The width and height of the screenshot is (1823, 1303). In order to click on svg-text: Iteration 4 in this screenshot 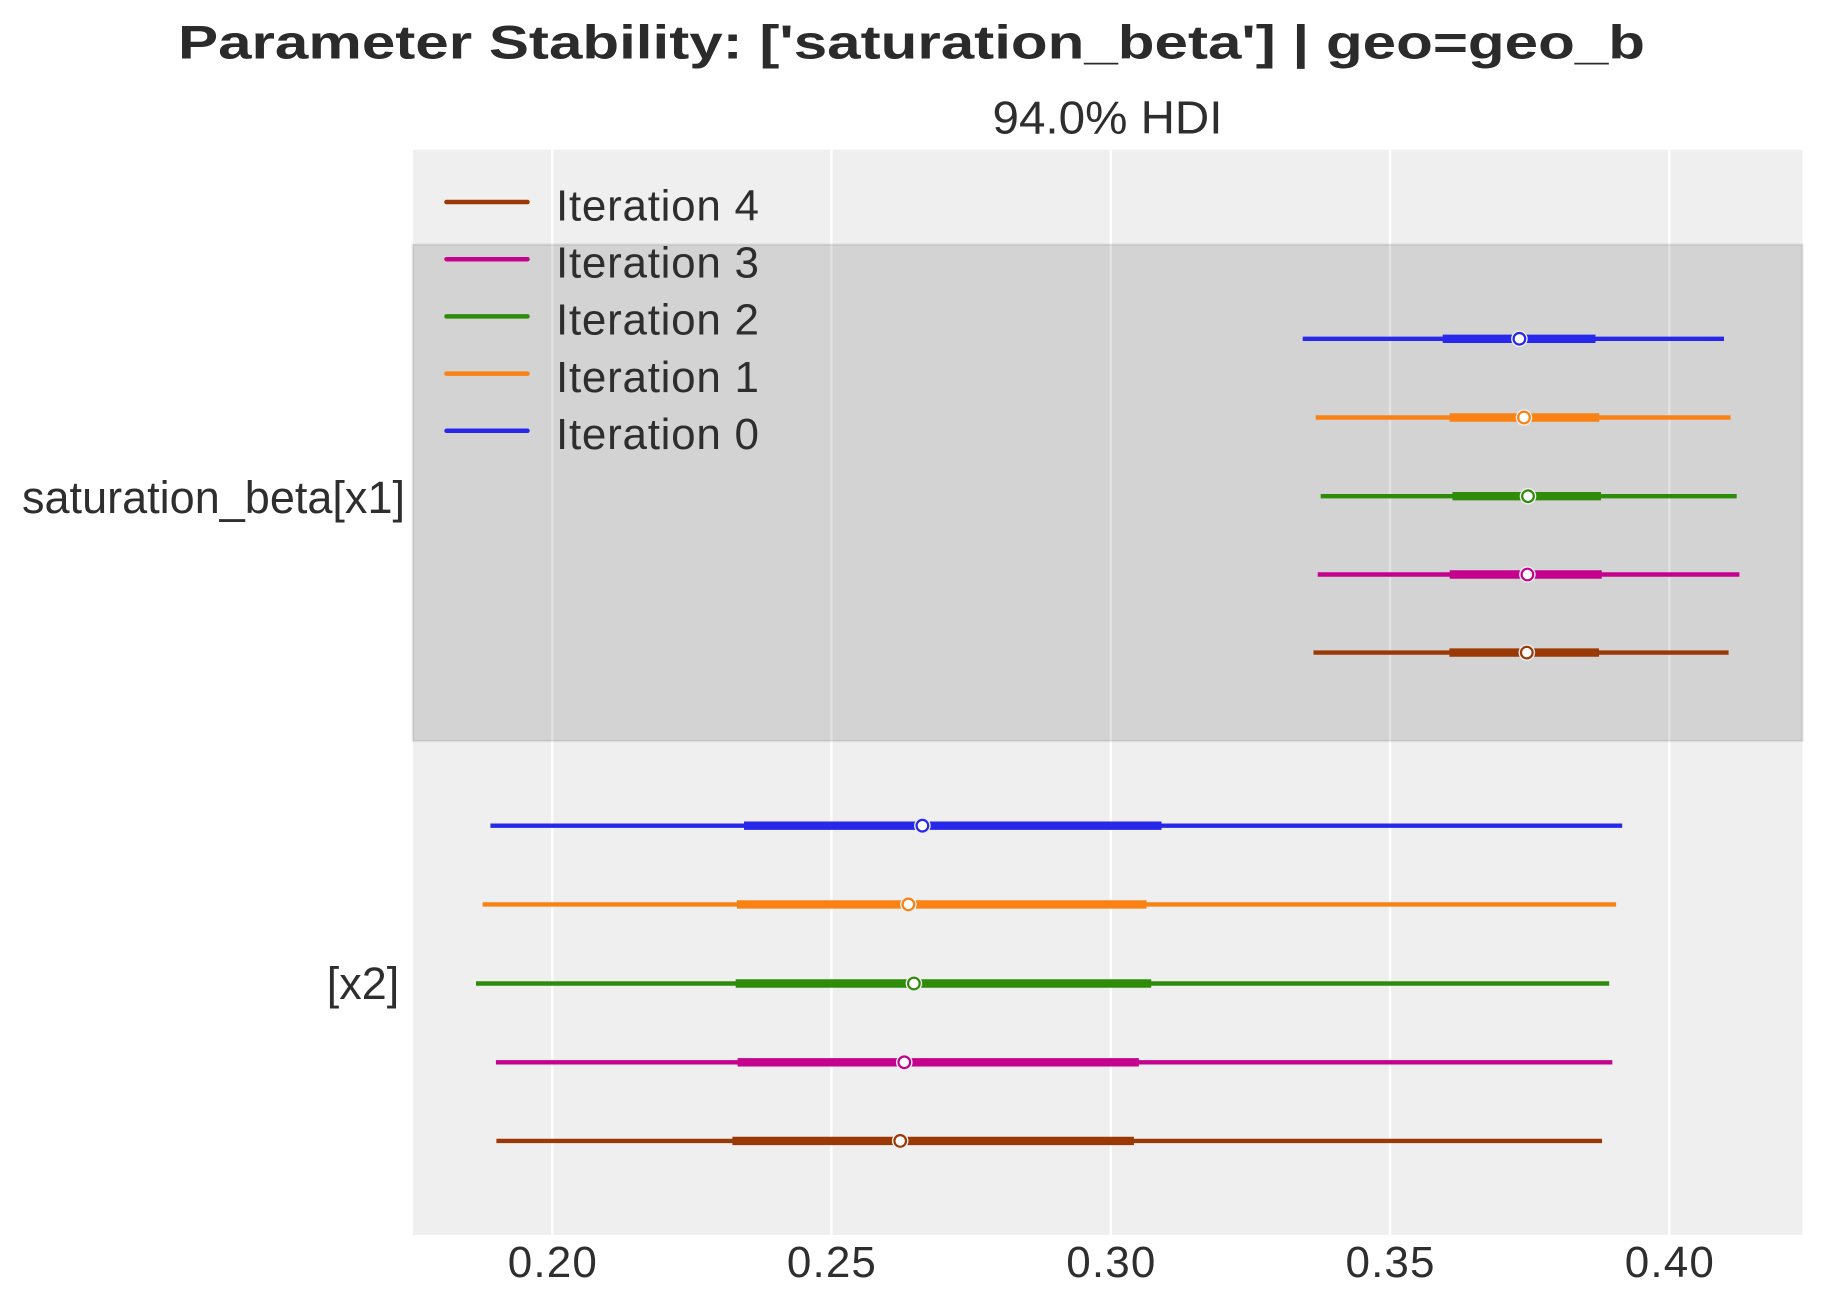, I will do `click(657, 205)`.